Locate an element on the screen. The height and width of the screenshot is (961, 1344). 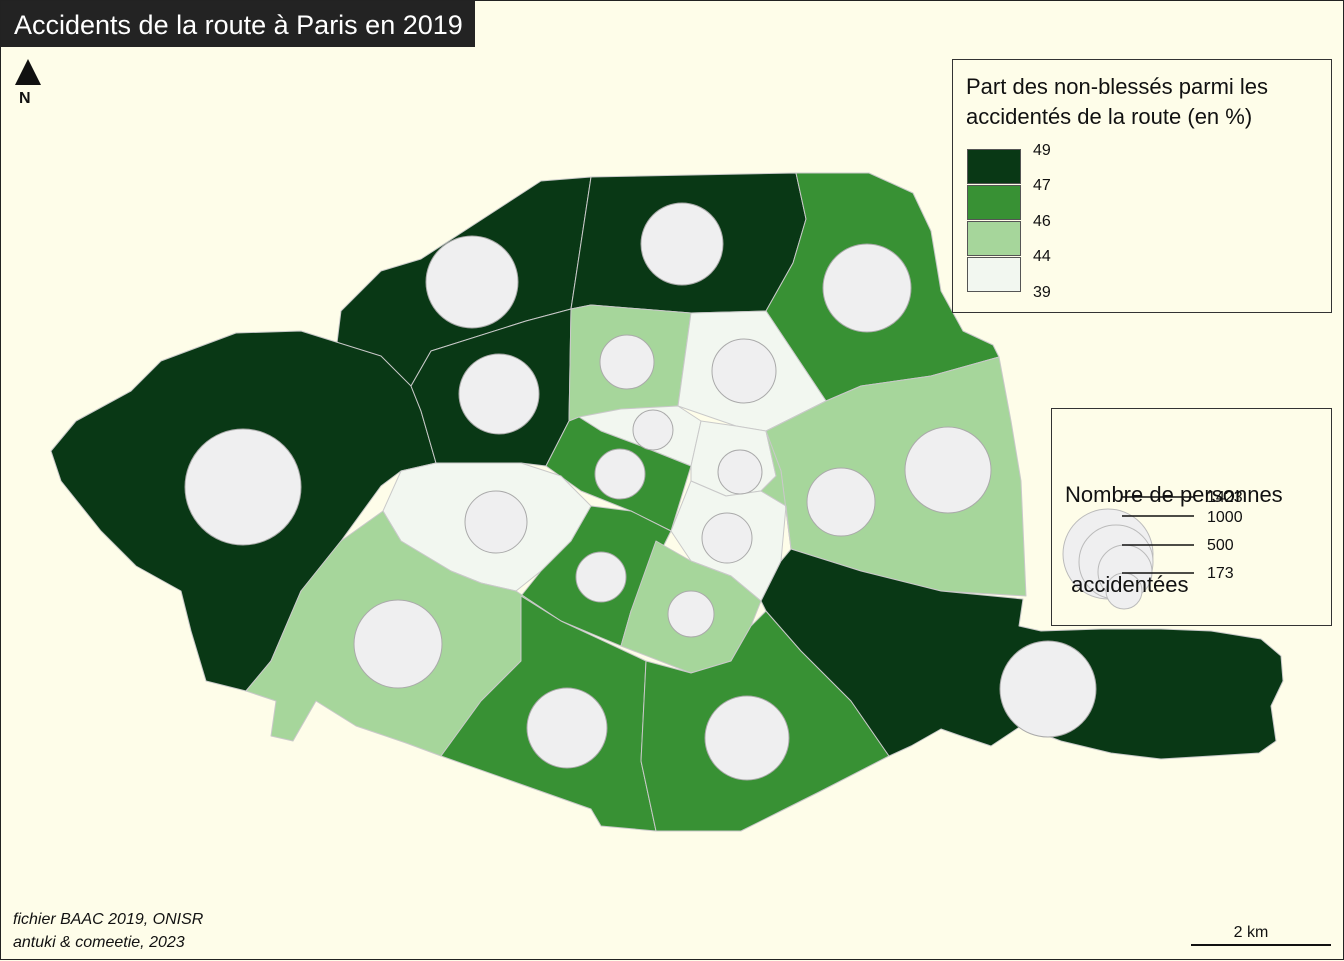
north-arrow-icon is located at coordinates (28, 72).